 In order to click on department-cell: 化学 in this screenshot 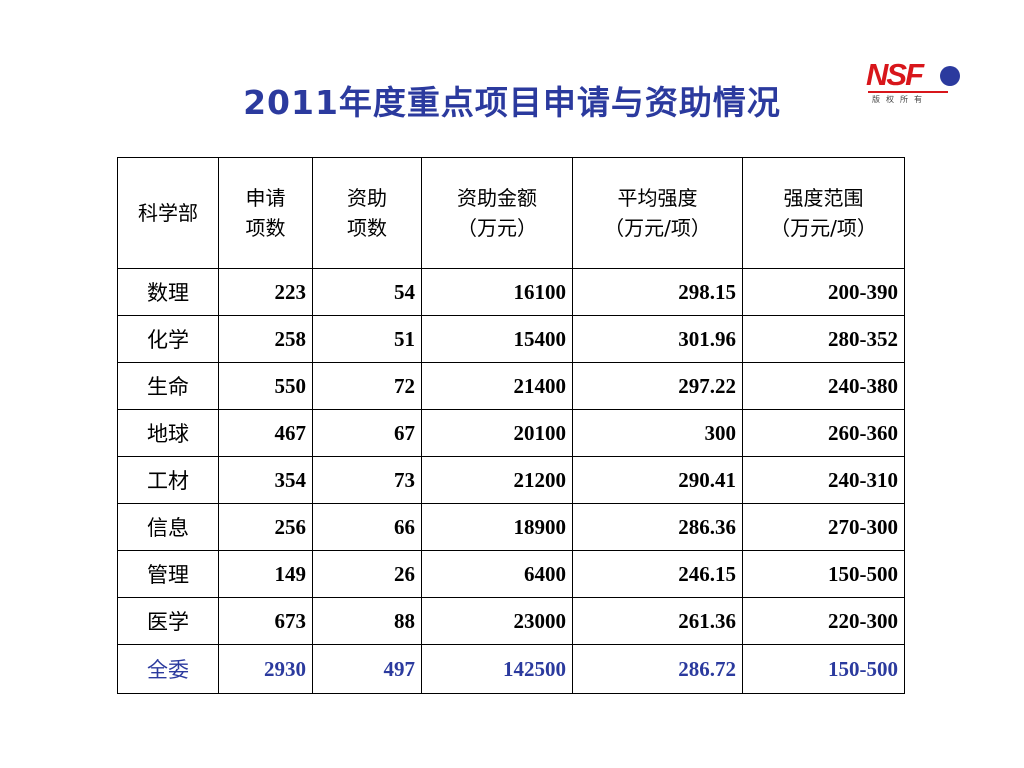, I will do `click(168, 339)`.